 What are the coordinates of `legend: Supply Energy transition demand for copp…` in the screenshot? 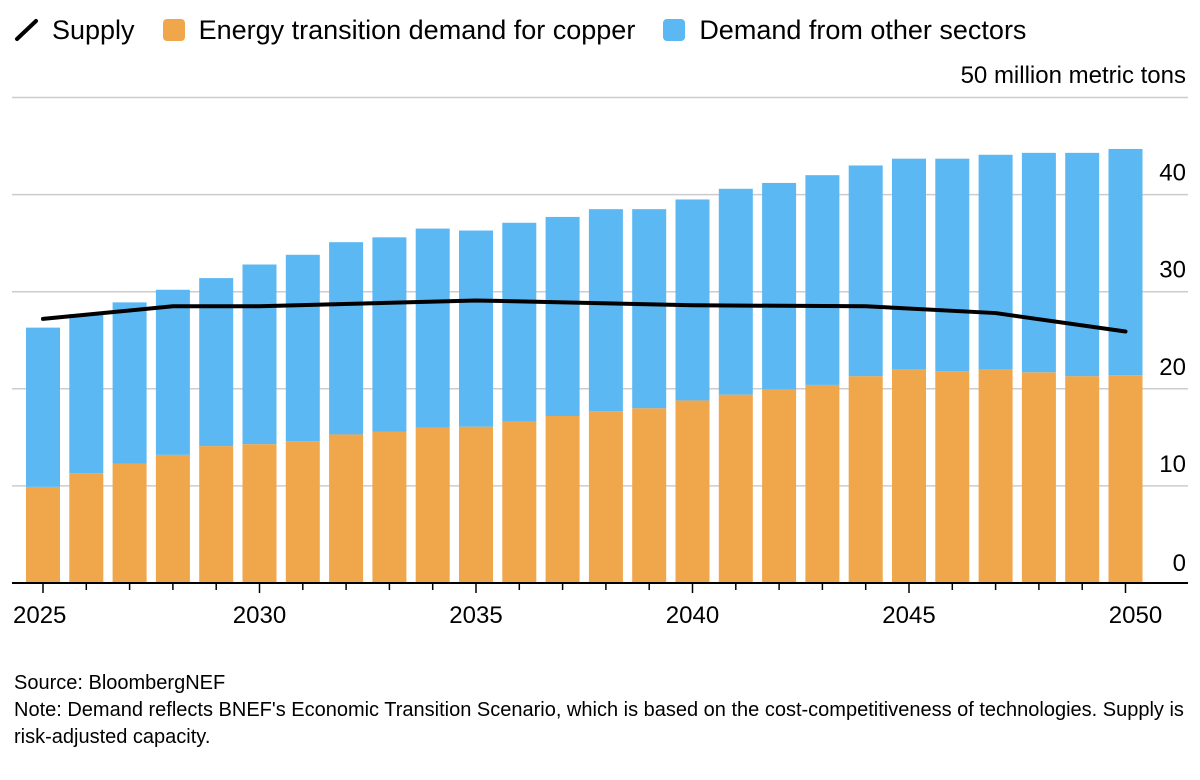 It's located at (534, 30).